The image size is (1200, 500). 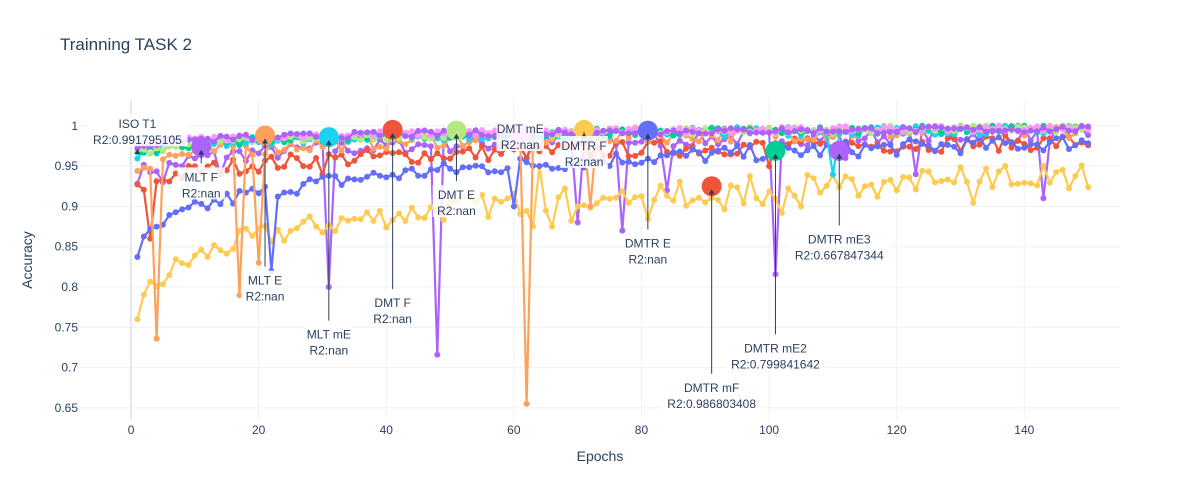 What do you see at coordinates (839, 255) in the screenshot?
I see `annotation-r2: R2:0.667847344` at bounding box center [839, 255].